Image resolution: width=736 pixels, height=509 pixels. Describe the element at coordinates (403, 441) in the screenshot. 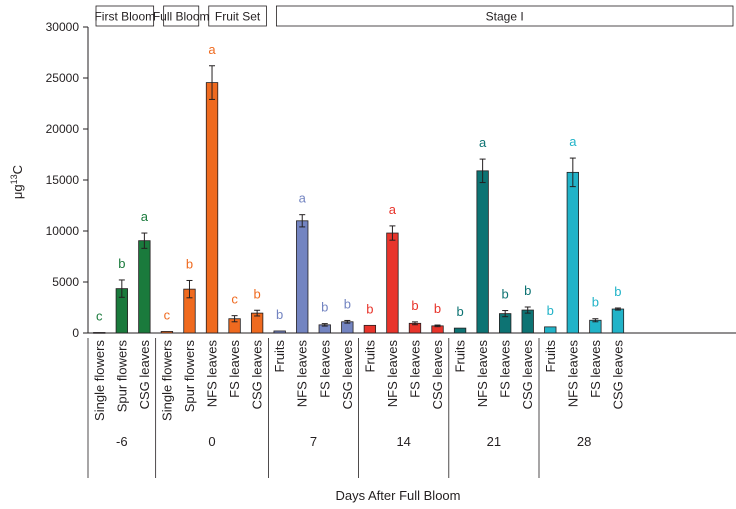

I see `group-label: 14` at that location.